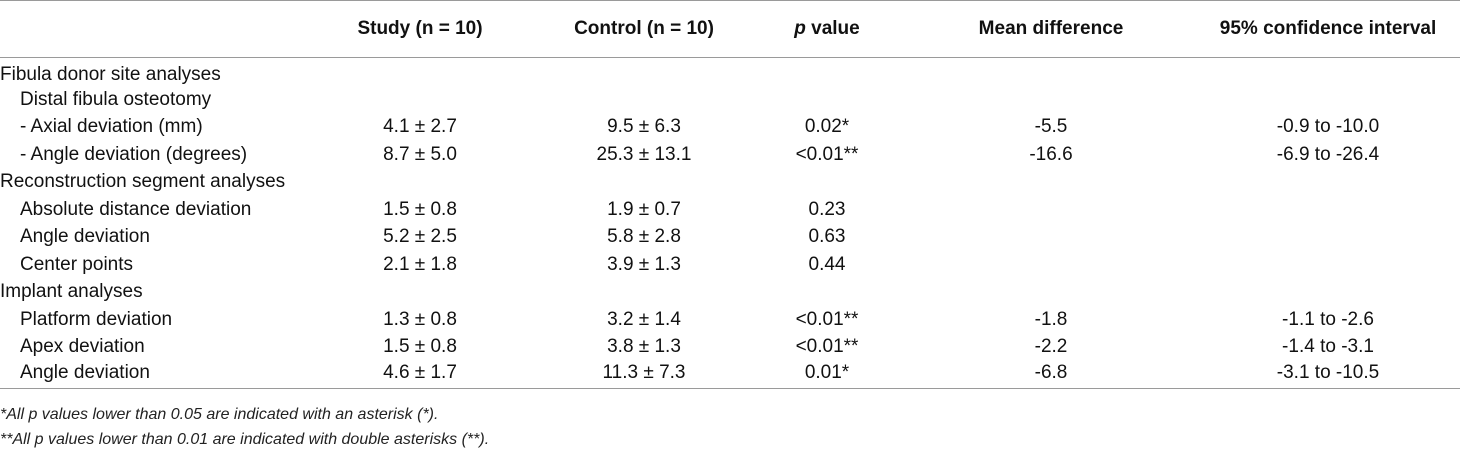  I want to click on confidence-interval: -0.9 to -10.0, so click(1328, 127).